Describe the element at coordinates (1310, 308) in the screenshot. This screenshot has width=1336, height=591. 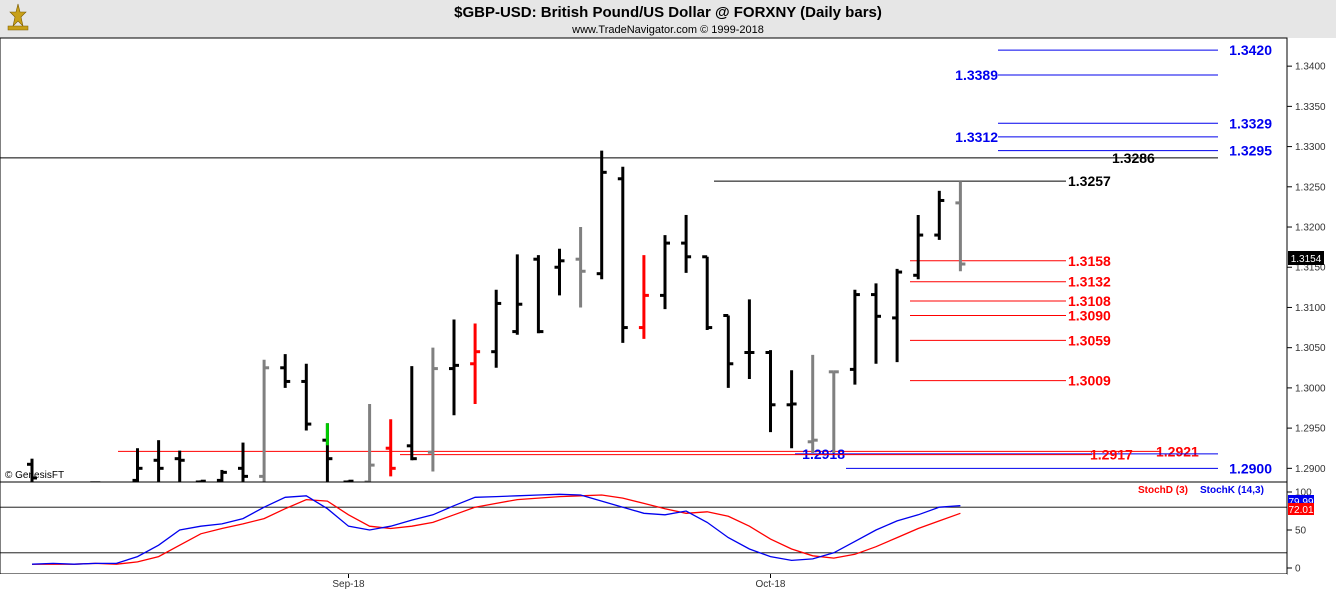
I see `price-tick-label: 1.3100` at that location.